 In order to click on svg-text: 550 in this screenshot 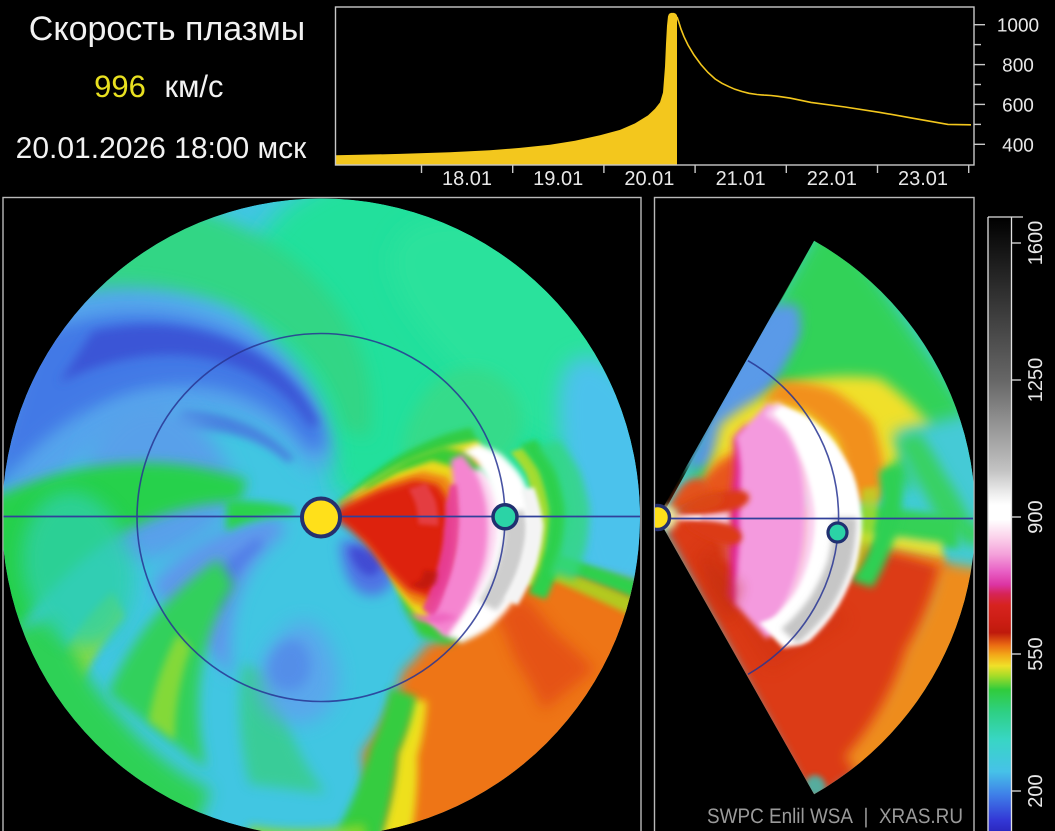, I will do `click(1036, 653)`.